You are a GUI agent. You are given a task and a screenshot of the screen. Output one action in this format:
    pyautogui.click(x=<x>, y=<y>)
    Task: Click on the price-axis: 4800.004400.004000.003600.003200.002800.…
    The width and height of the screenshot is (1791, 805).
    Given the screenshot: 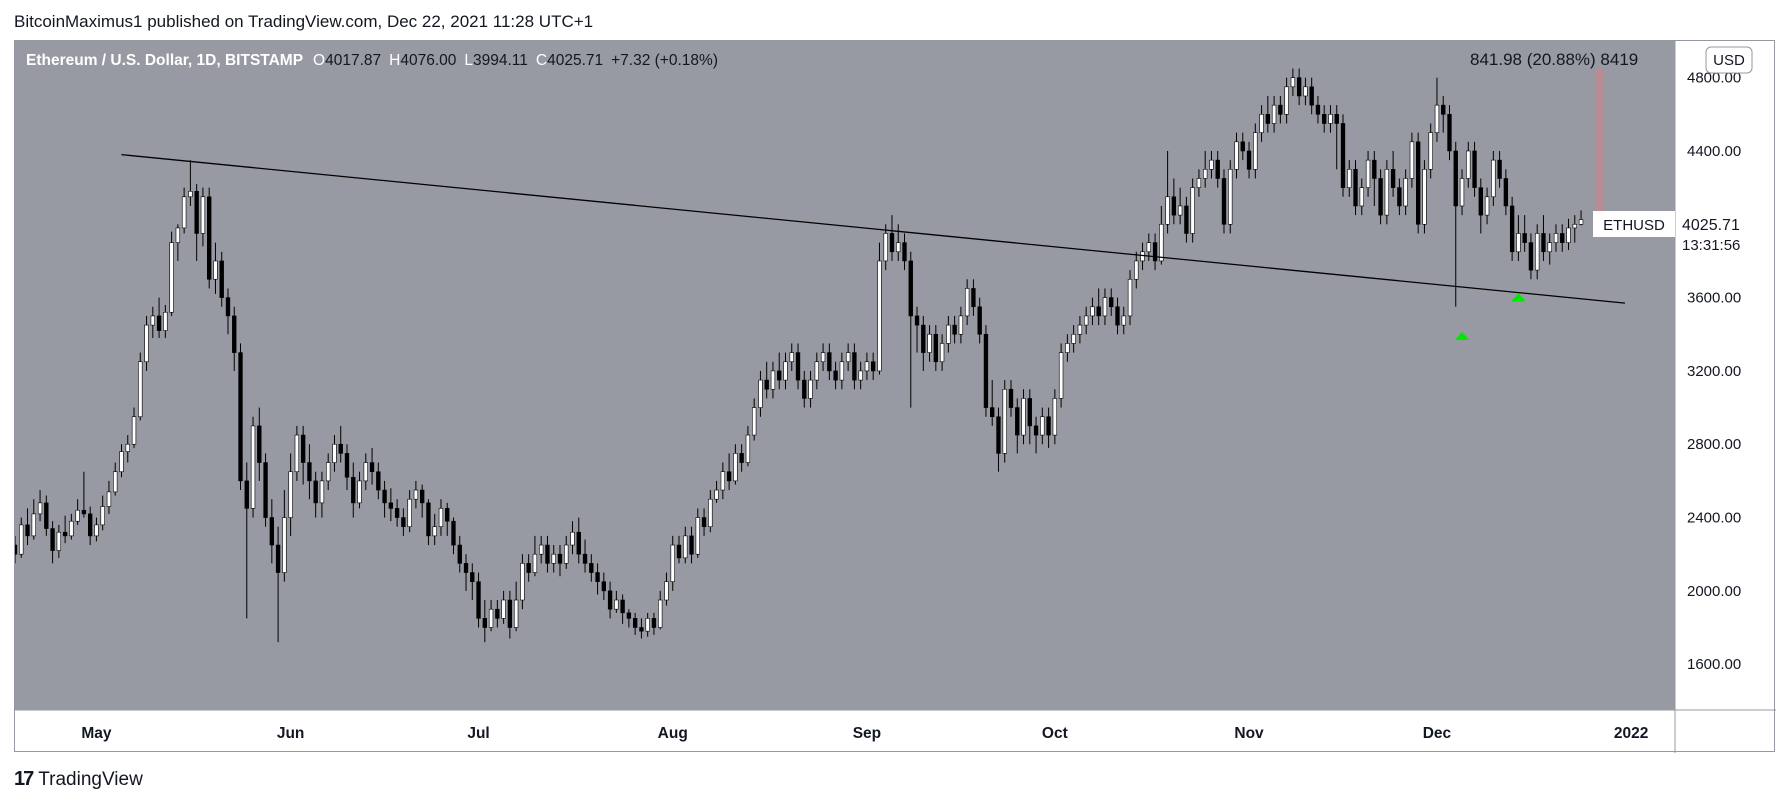 What is the action you would take?
    pyautogui.click(x=1714, y=372)
    